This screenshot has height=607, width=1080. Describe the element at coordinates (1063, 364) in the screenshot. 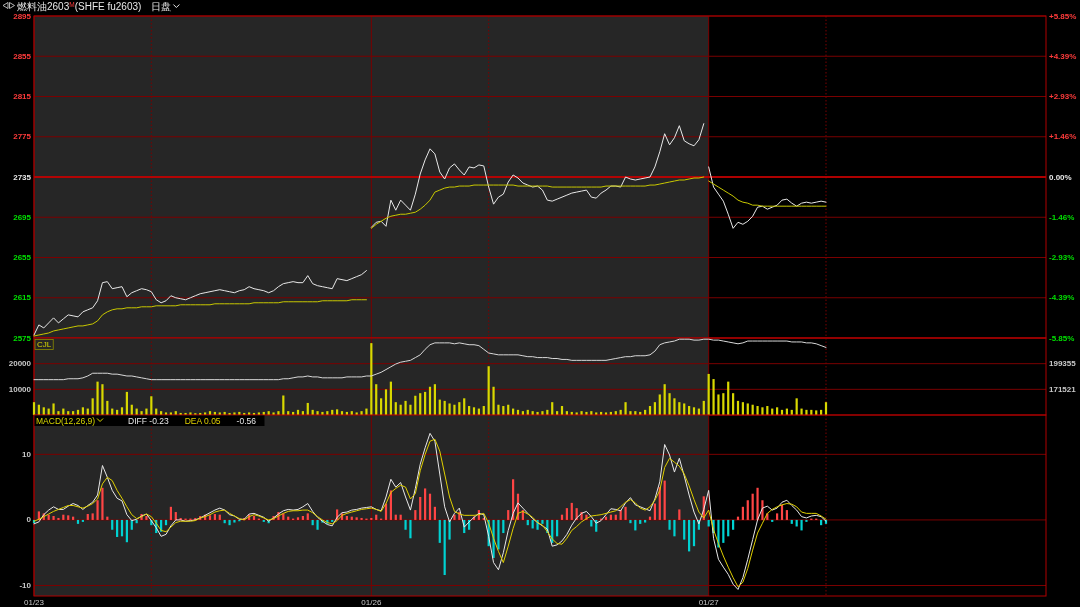

I see `y2-tick-label: 199355` at that location.